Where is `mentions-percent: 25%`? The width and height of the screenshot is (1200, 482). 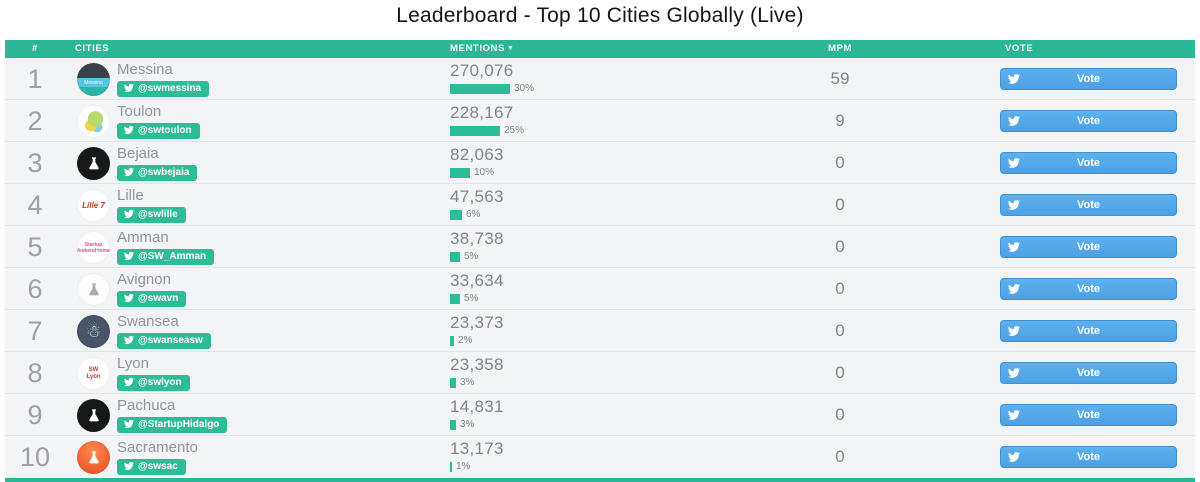 mentions-percent: 25% is located at coordinates (514, 130).